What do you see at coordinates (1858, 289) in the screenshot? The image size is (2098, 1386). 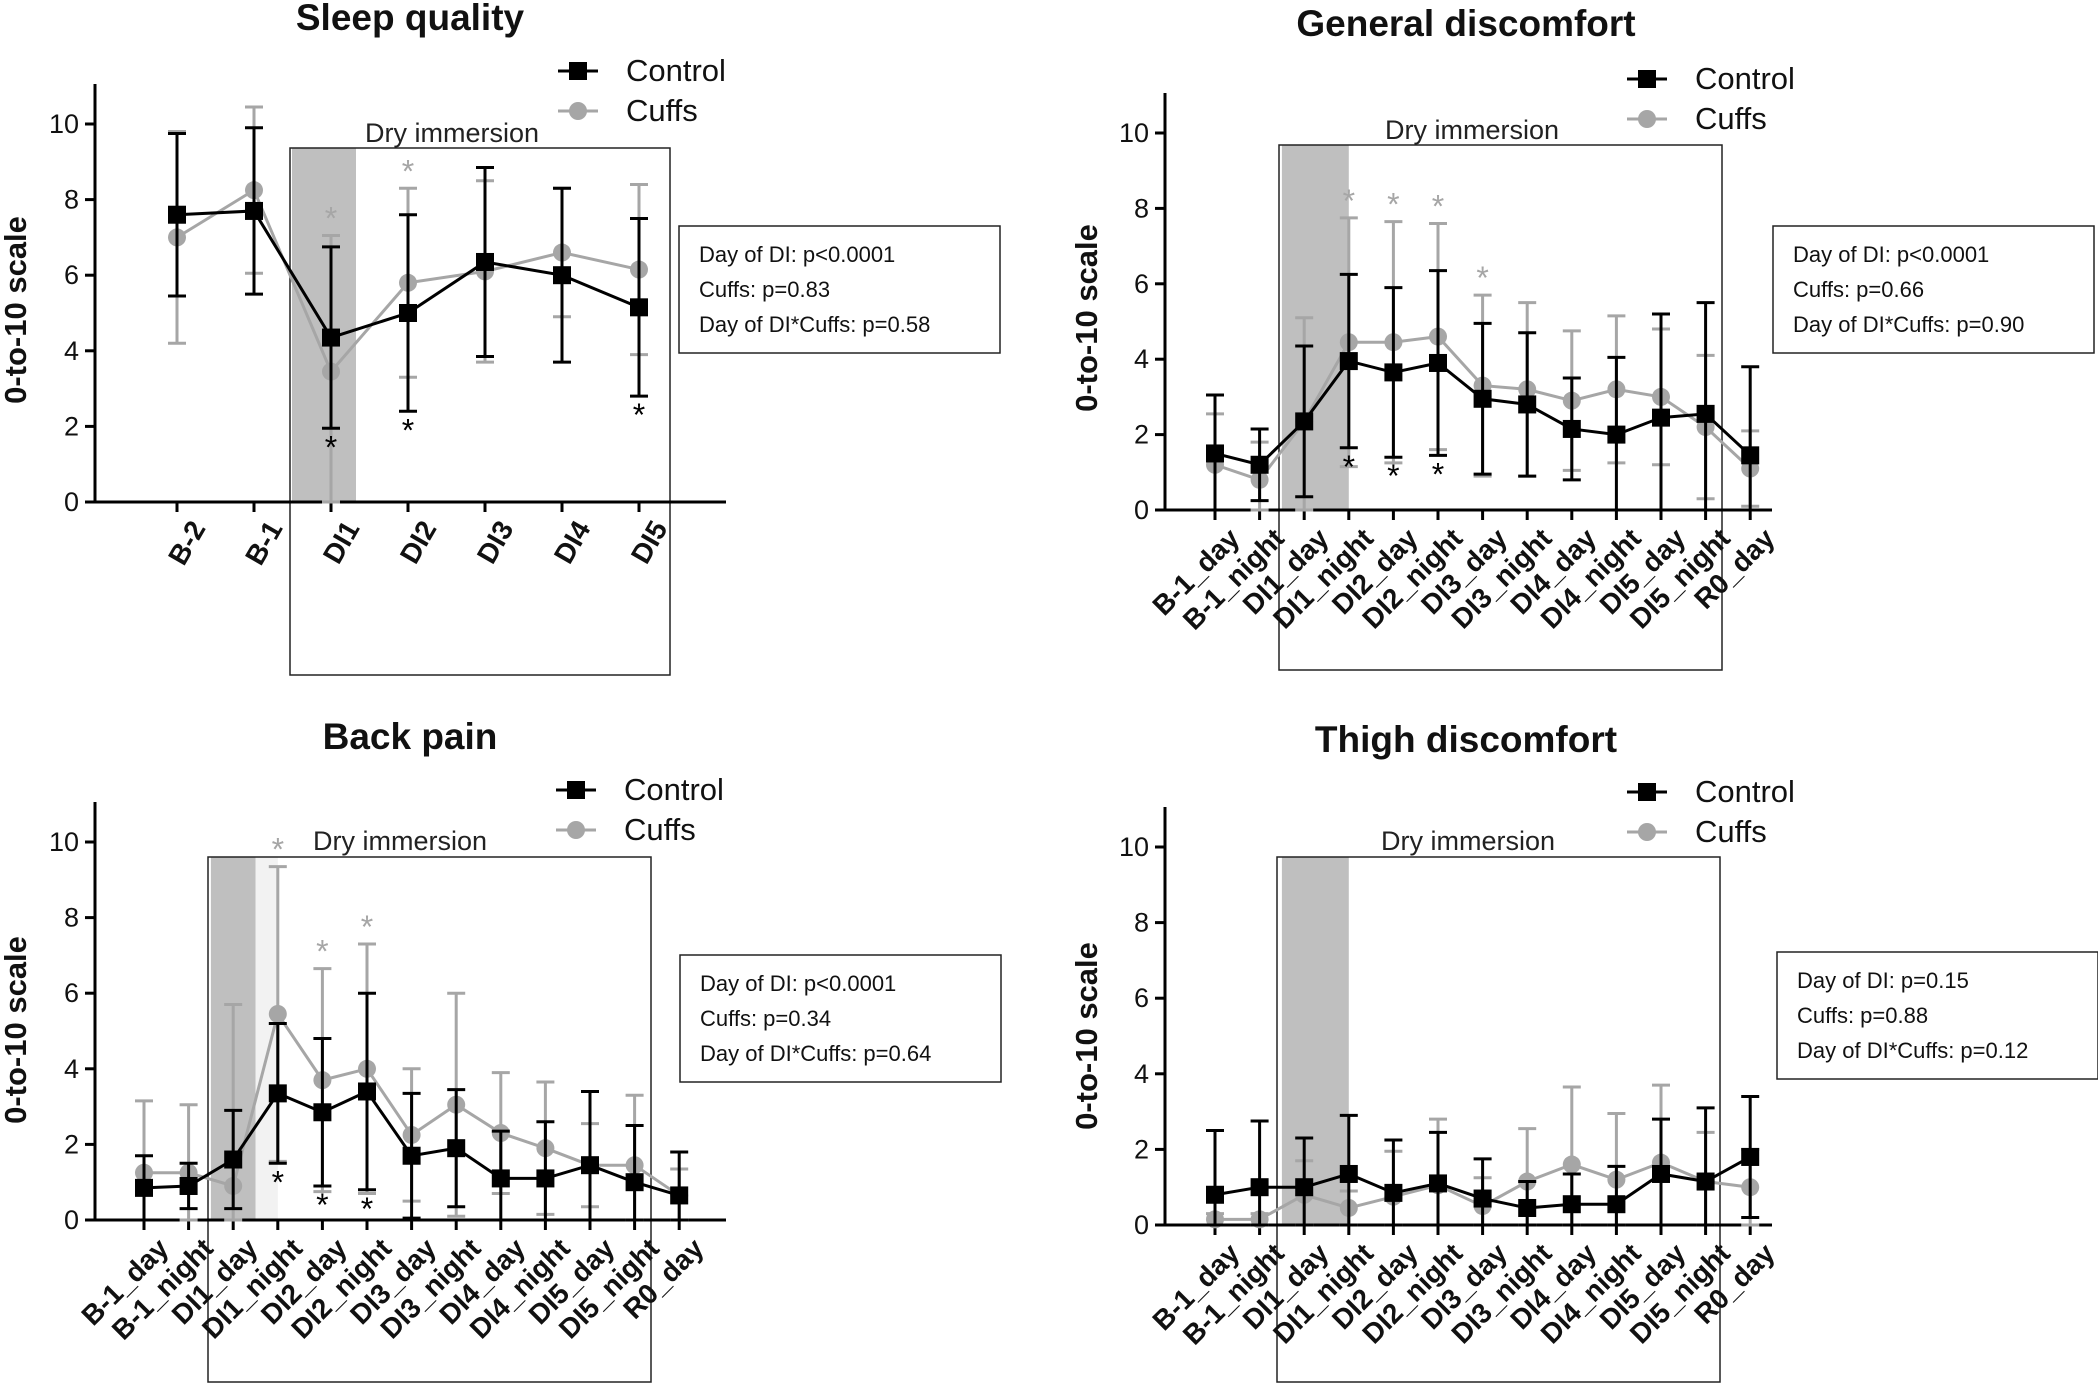 I see `stats-line: Cuffs: p=0.66` at bounding box center [1858, 289].